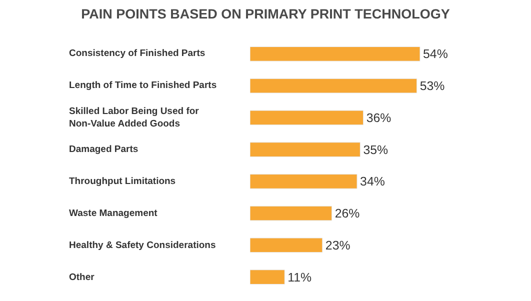 This screenshot has width=531, height=301. What do you see at coordinates (347, 213) in the screenshot?
I see `data-label: 26%` at bounding box center [347, 213].